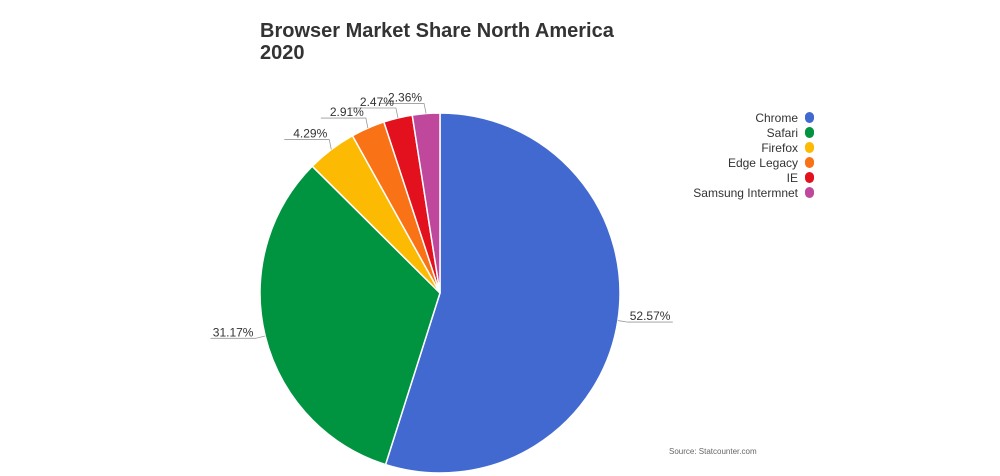  What do you see at coordinates (233, 332) in the screenshot?
I see `data-label: 31.17%` at bounding box center [233, 332].